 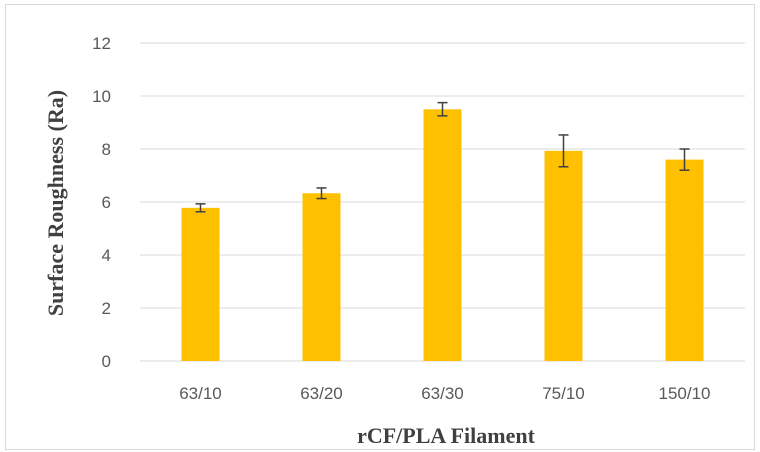 What do you see at coordinates (685, 393) in the screenshot?
I see `x-tick-label: 150/10` at bounding box center [685, 393].